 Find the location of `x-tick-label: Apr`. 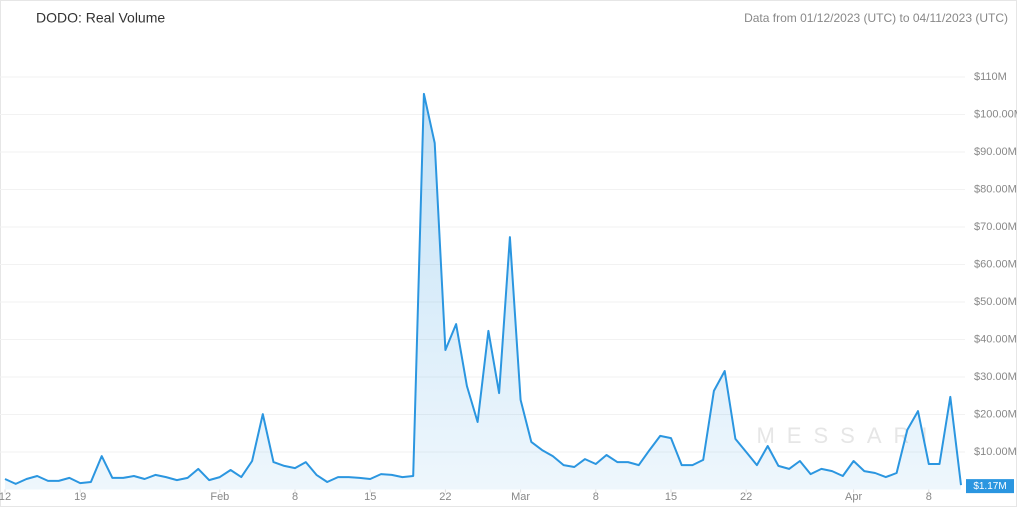

x-tick-label: Apr is located at coordinates (853, 497).